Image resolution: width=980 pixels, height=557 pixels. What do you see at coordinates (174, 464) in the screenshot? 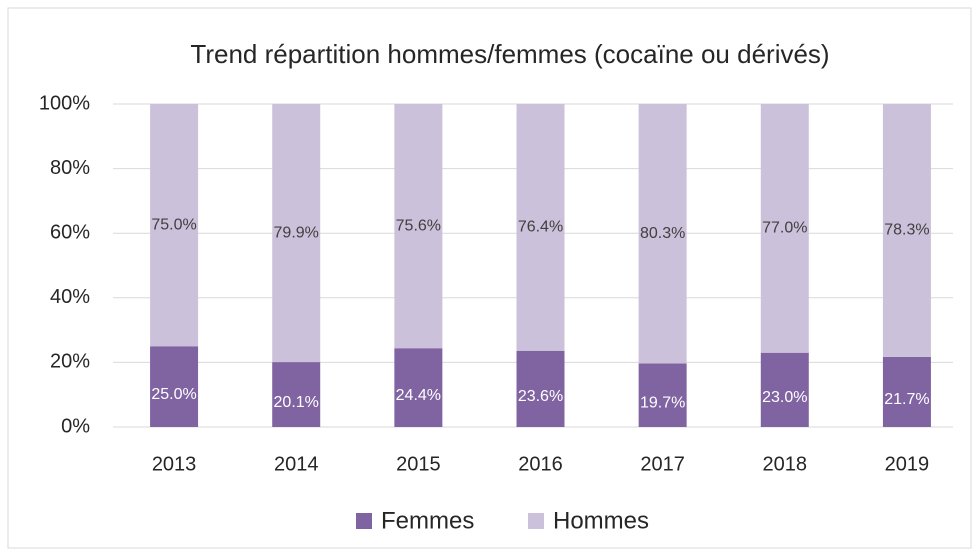
I see `x-tick-label: 2013` at bounding box center [174, 464].